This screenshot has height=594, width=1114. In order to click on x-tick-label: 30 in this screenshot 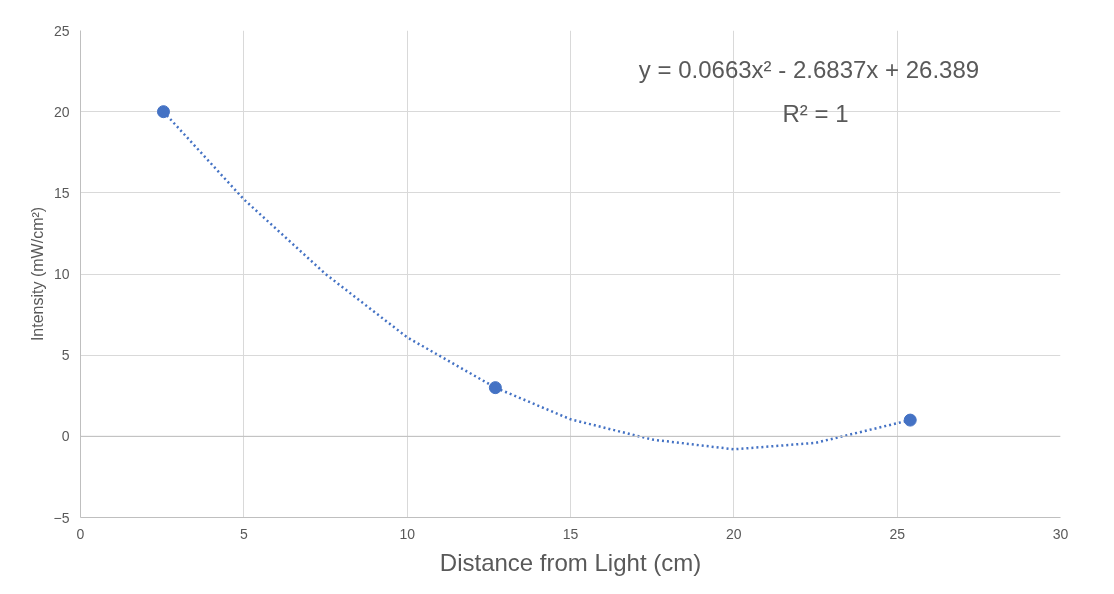, I will do `click(1060, 533)`.